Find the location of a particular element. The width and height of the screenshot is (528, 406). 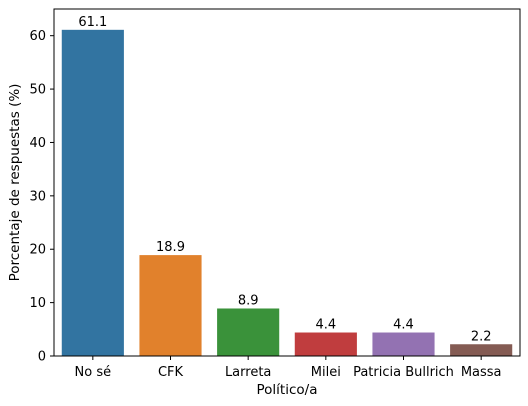

x-tick-label: Larreta is located at coordinates (248, 372).